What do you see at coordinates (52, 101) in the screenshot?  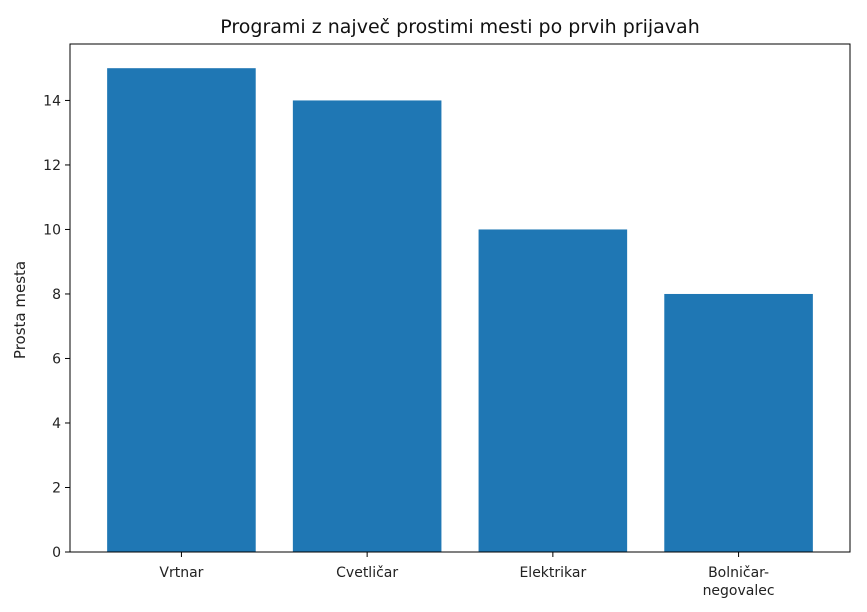 I see `y-tick-label: 14` at bounding box center [52, 101].